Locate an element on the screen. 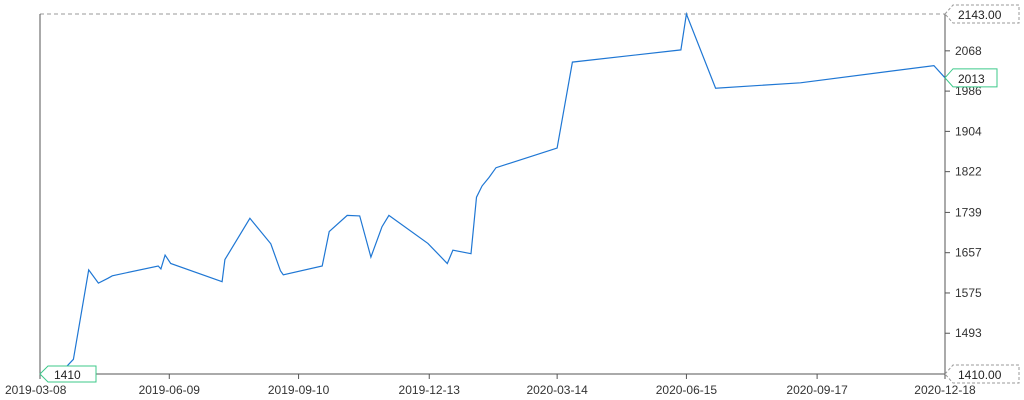 The image size is (1024, 400). first-value-tag-box is located at coordinates (68, 374).